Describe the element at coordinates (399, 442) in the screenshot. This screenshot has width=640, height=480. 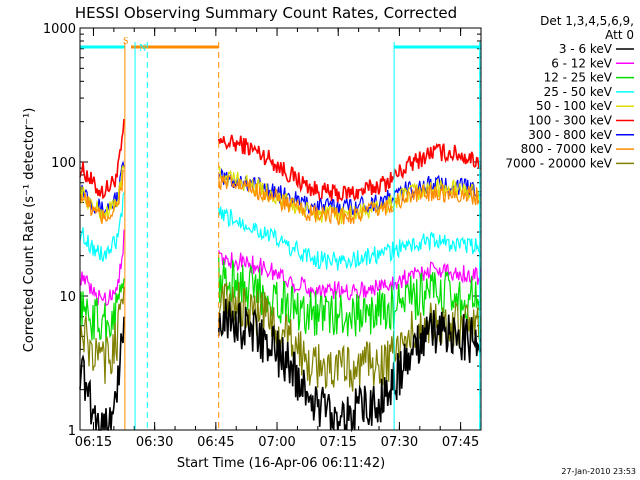
I see `x-tick-label: 07:30` at that location.